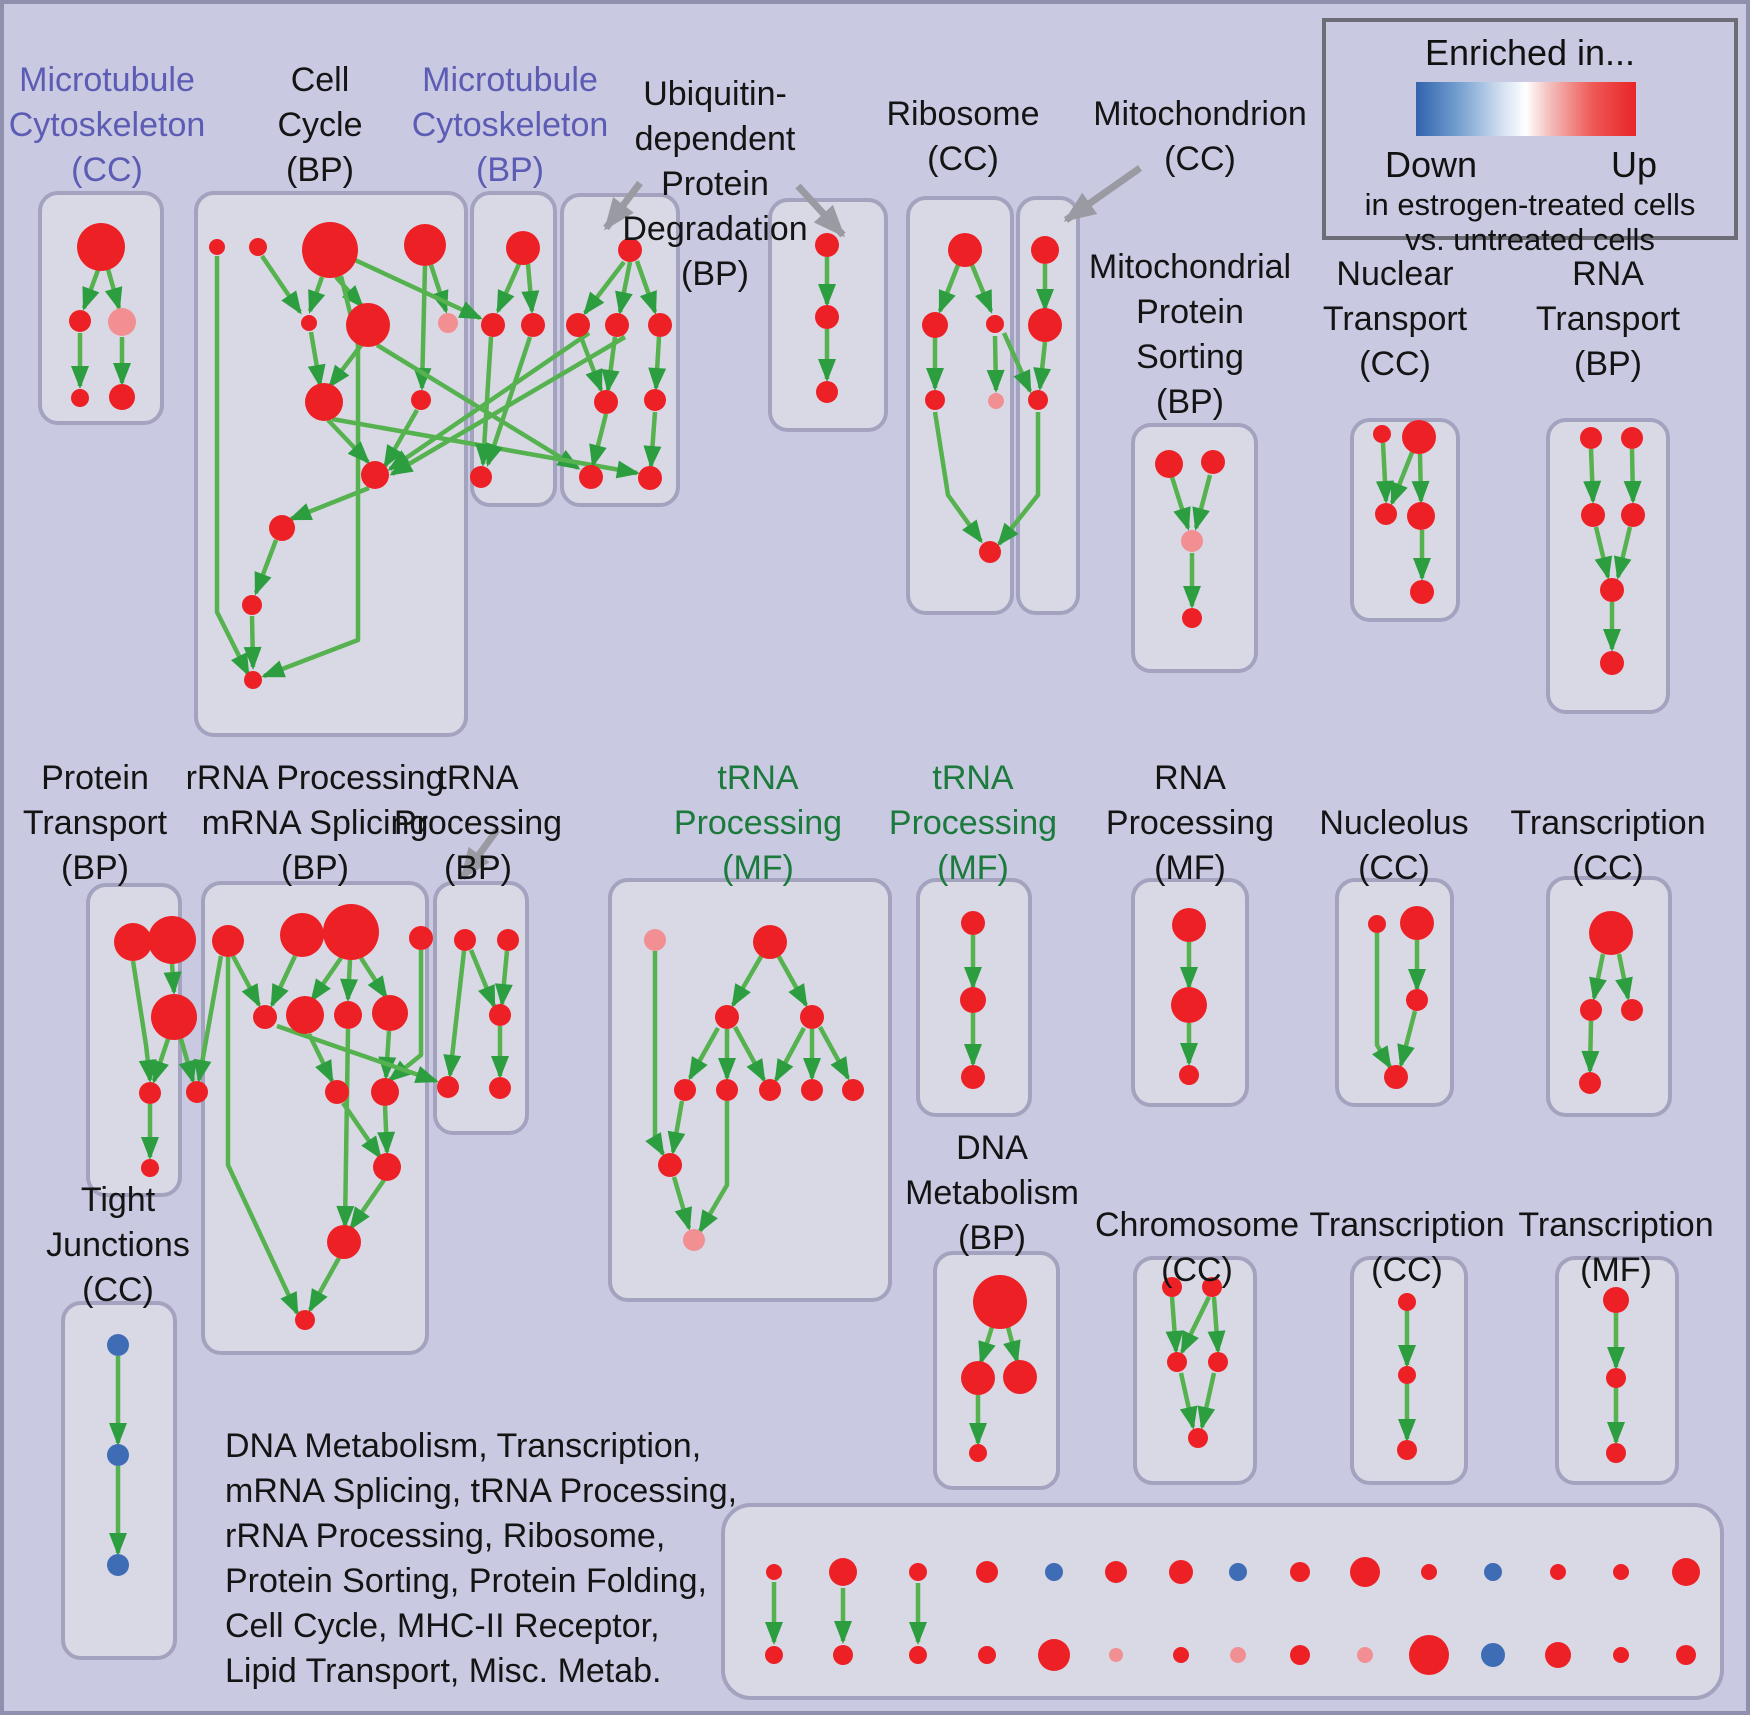 The height and width of the screenshot is (1715, 1750). Describe the element at coordinates (996, 1370) in the screenshot. I see `cluster-box-dna-metabolism-bp` at that location.